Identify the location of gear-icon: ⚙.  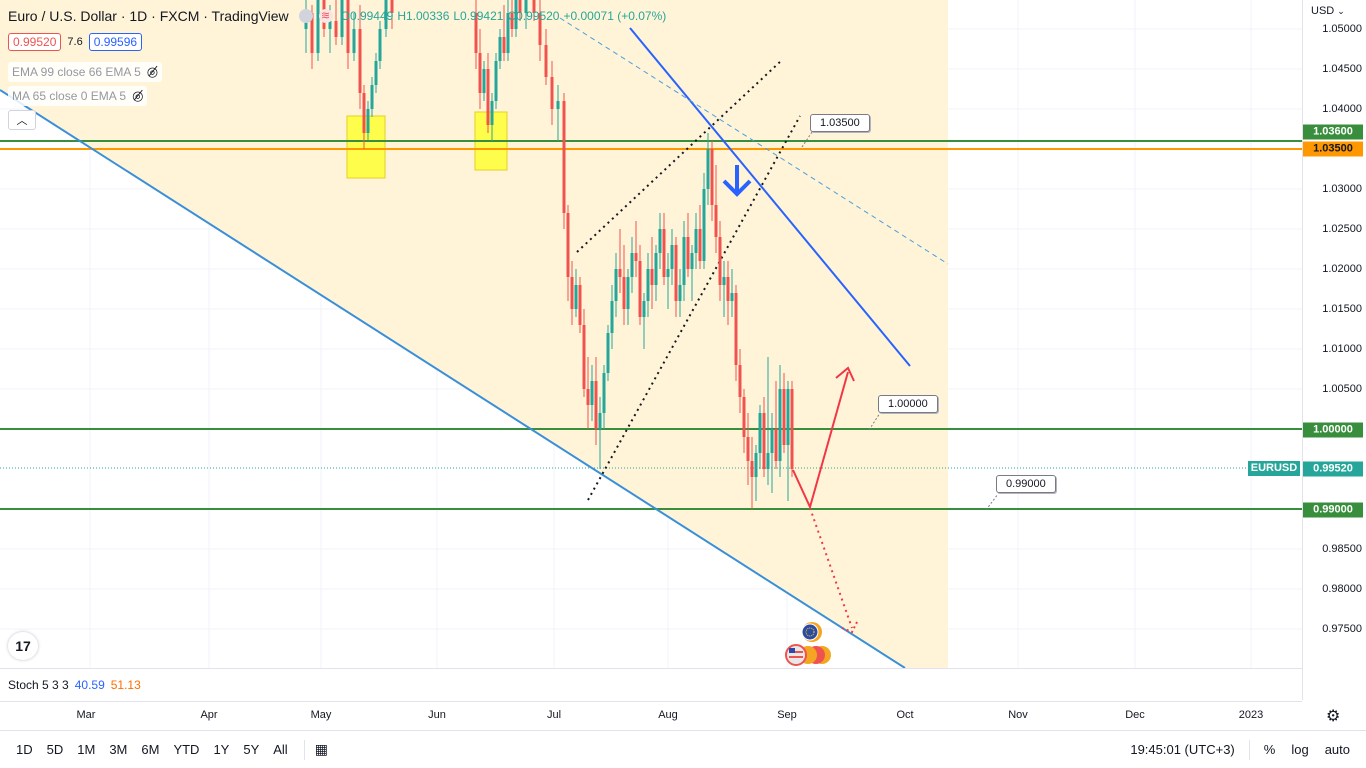
(1333, 716).